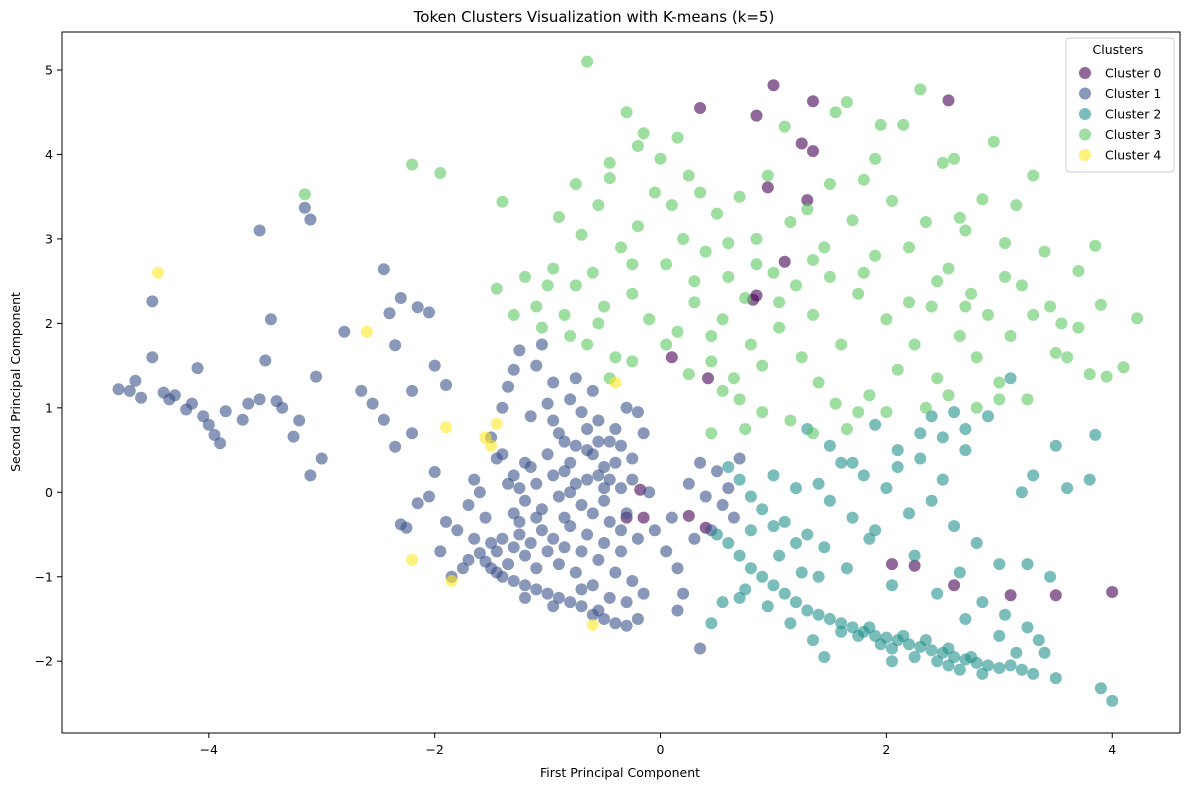 This screenshot has width=1189, height=790. I want to click on legend-title: Clusters, so click(1118, 49).